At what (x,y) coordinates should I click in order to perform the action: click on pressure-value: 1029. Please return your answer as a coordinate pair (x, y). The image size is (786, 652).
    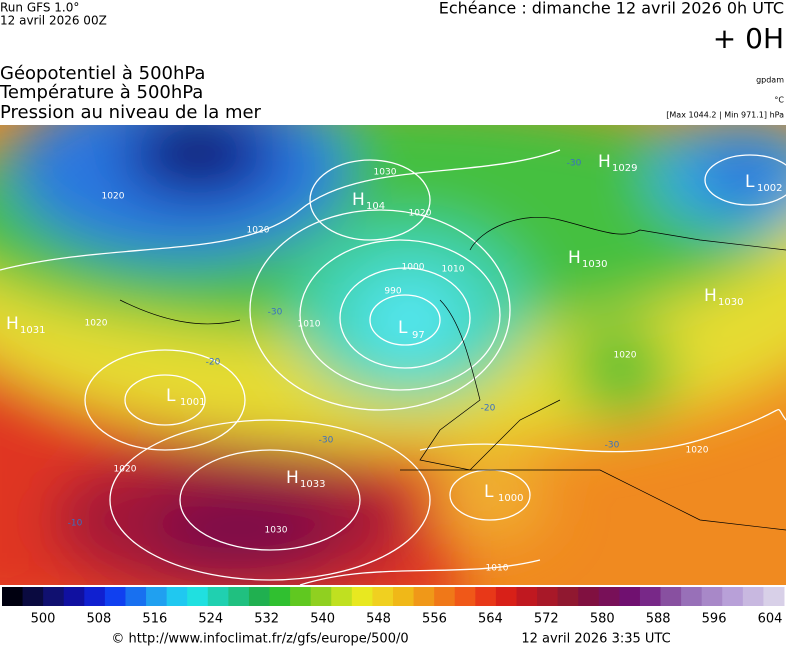
    Looking at the image, I should click on (624, 168).